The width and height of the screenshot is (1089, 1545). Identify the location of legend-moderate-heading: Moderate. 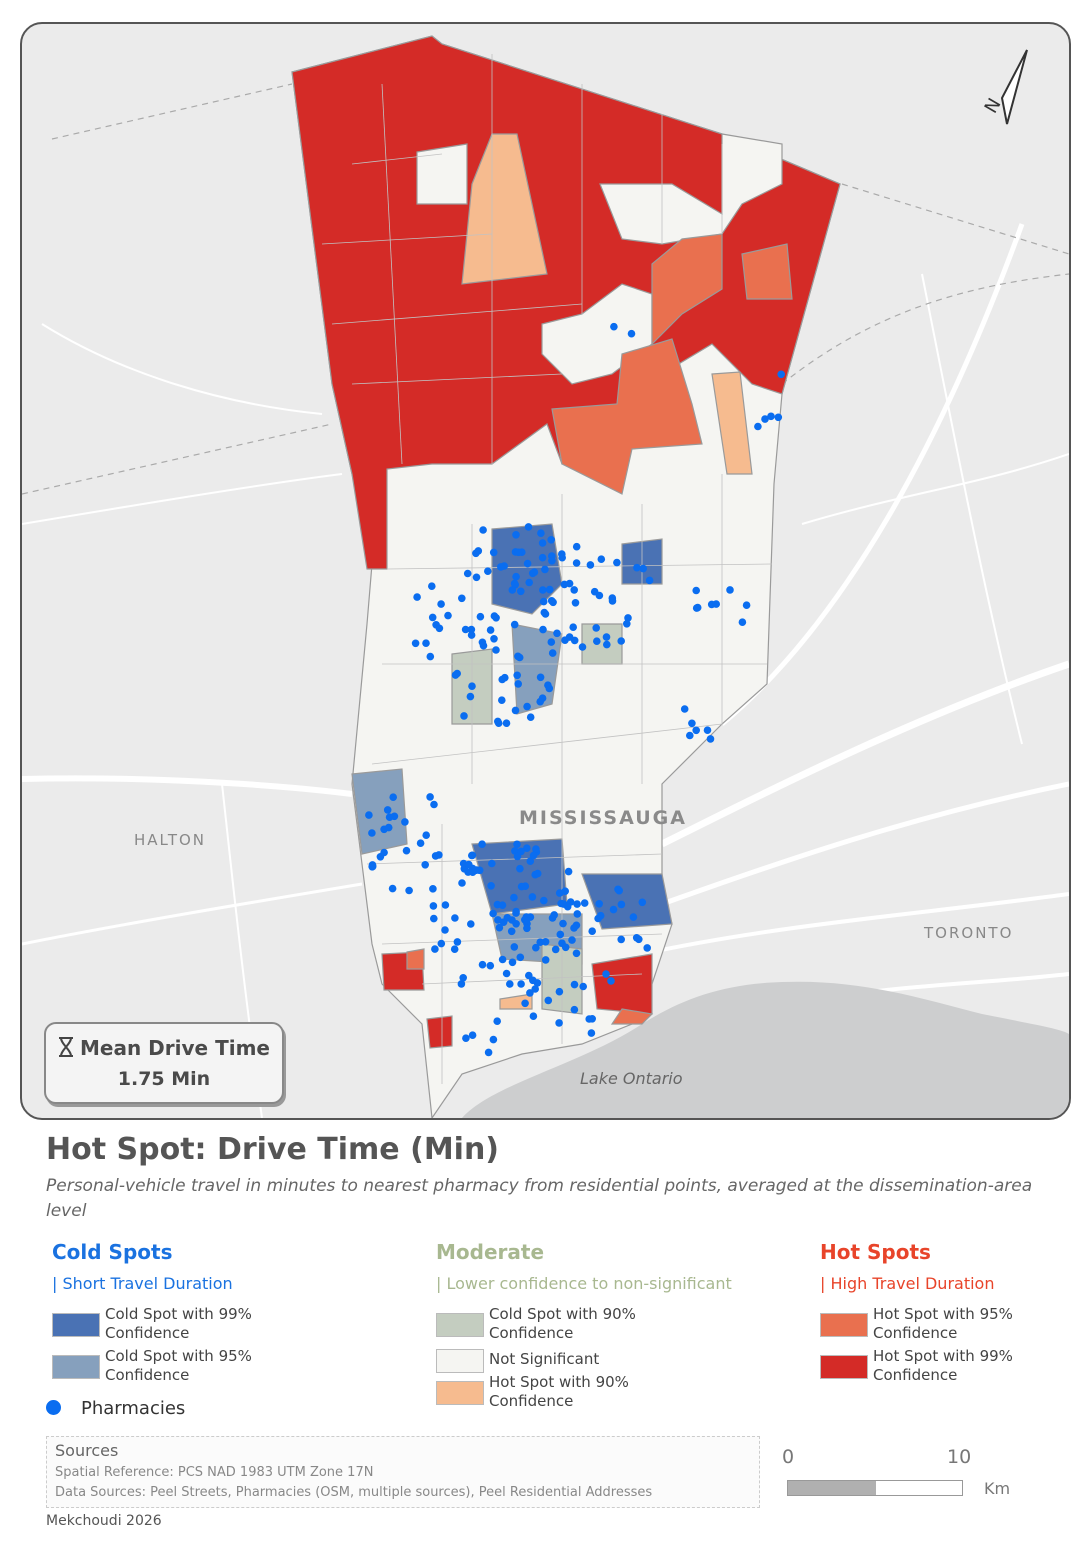
(490, 1252).